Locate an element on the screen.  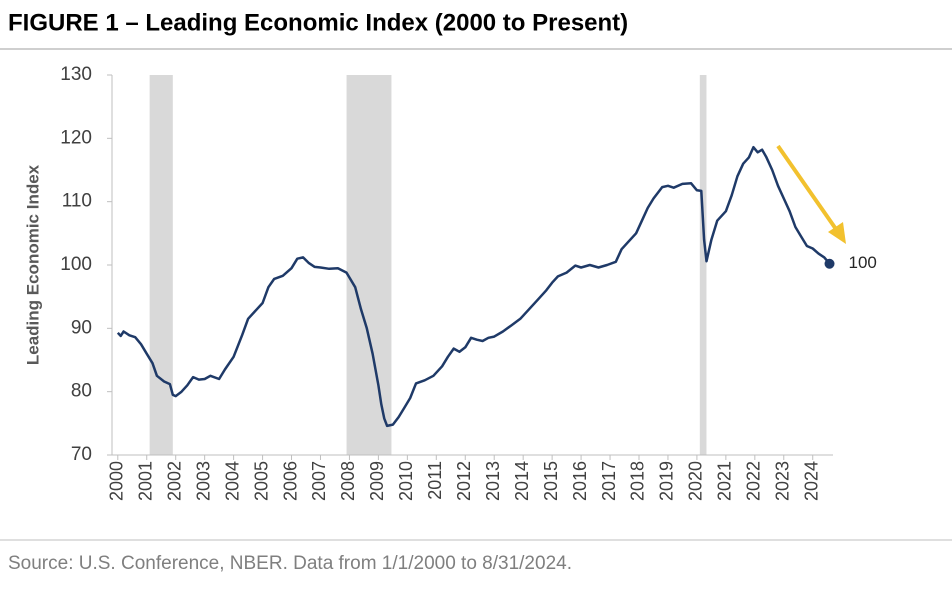
x-tick-label: 2002 is located at coordinates (174, 481).